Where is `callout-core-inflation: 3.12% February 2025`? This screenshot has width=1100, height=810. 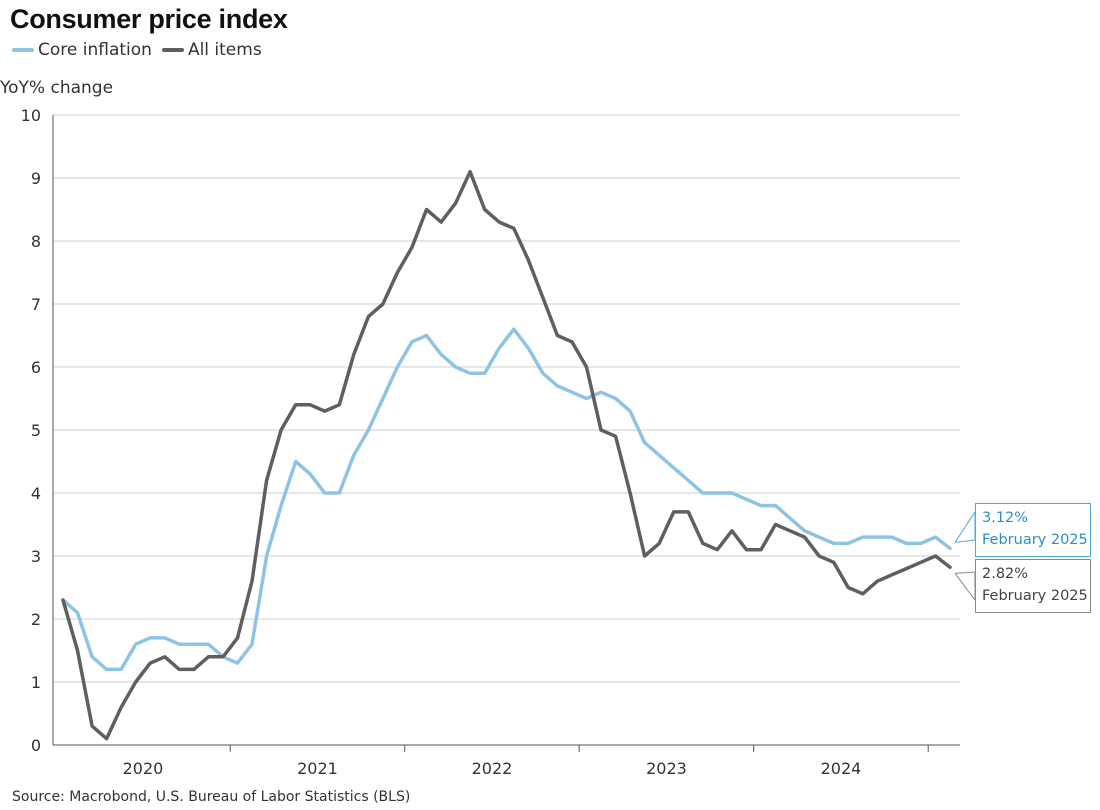 callout-core-inflation: 3.12% February 2025 is located at coordinates (1033, 530).